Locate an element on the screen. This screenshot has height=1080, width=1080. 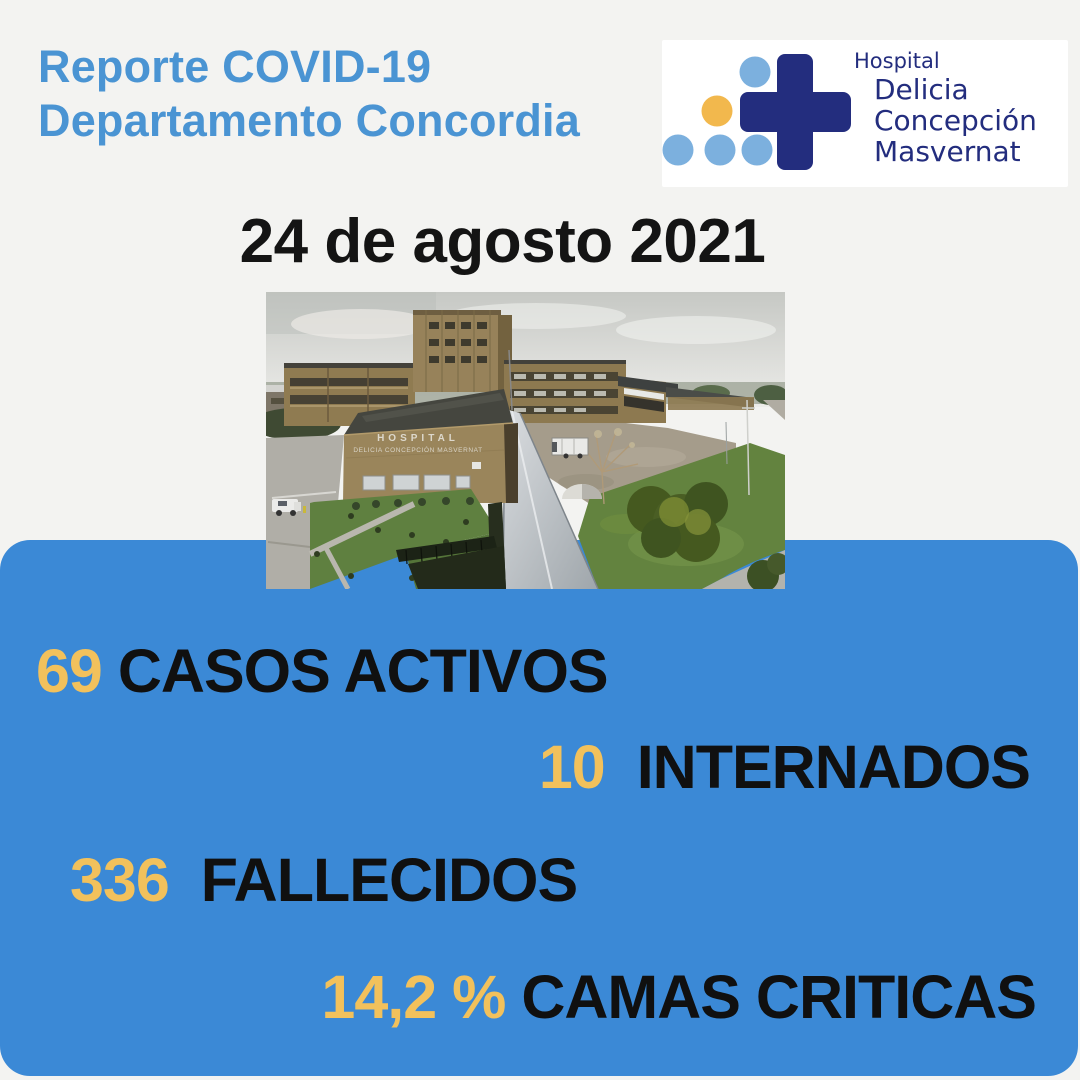
hospitalized-label: INTERNADOS is located at coordinates (833, 767).